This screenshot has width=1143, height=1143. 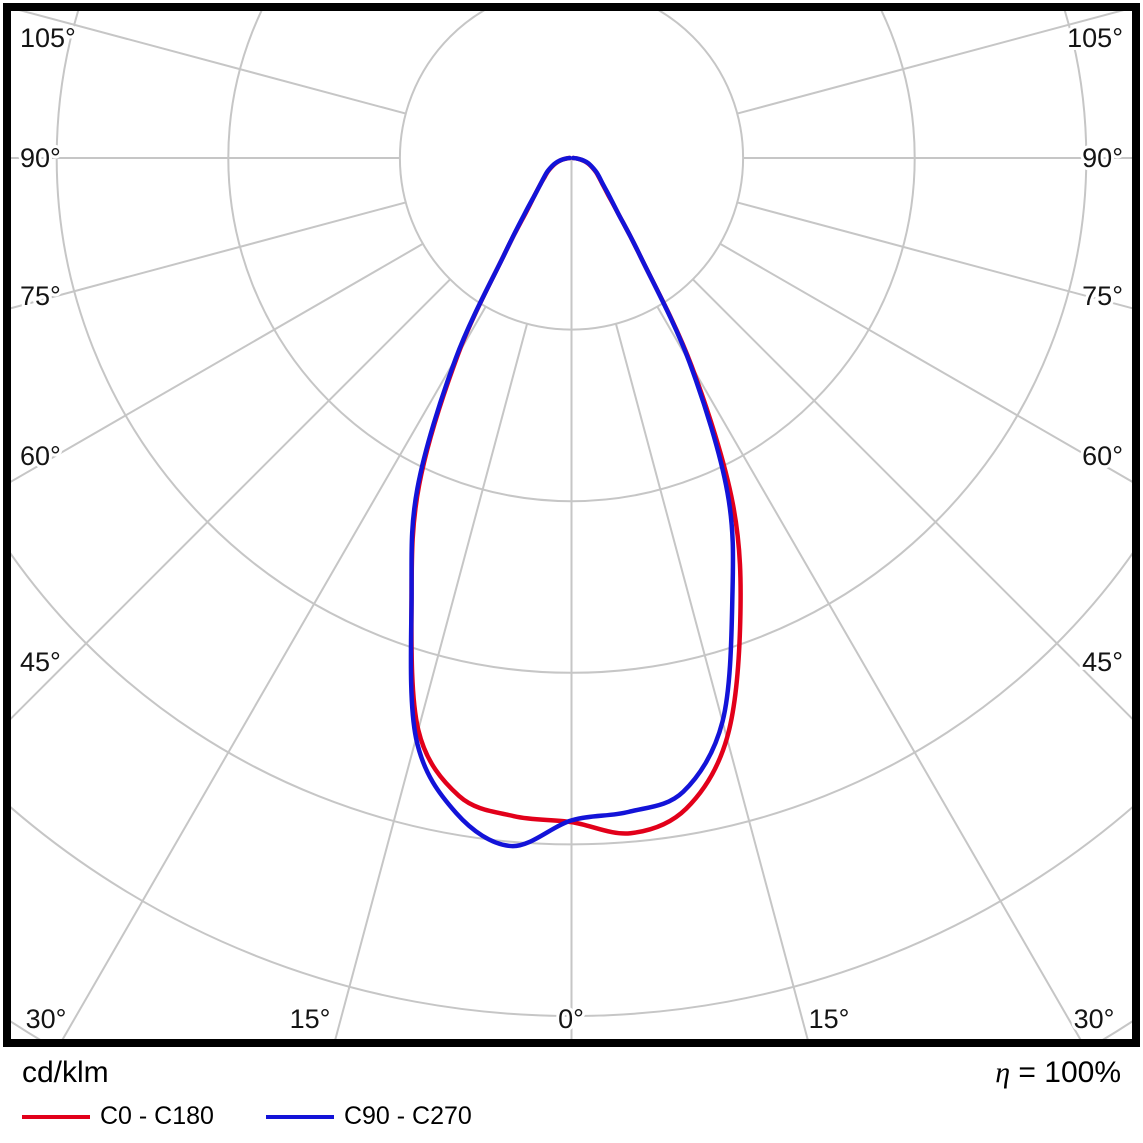 What do you see at coordinates (65, 1072) in the screenshot?
I see `unit-label: cd/klm` at bounding box center [65, 1072].